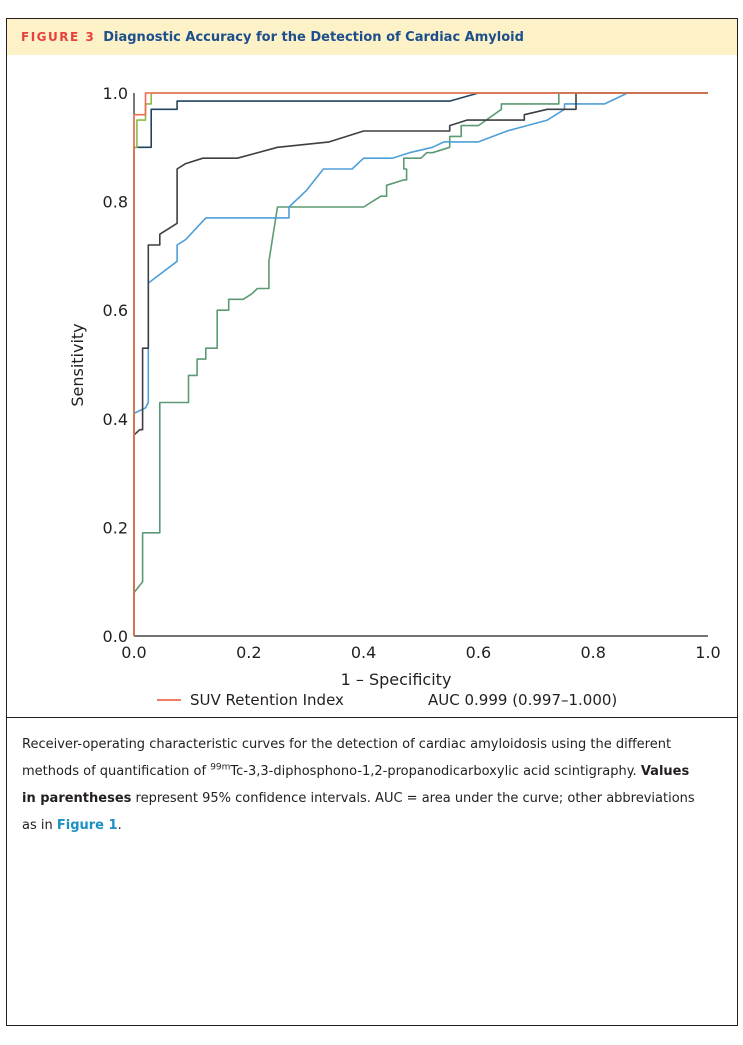 The width and height of the screenshot is (743, 1045). What do you see at coordinates (707, 652) in the screenshot?
I see `x-tick-label: 1.0` at bounding box center [707, 652].